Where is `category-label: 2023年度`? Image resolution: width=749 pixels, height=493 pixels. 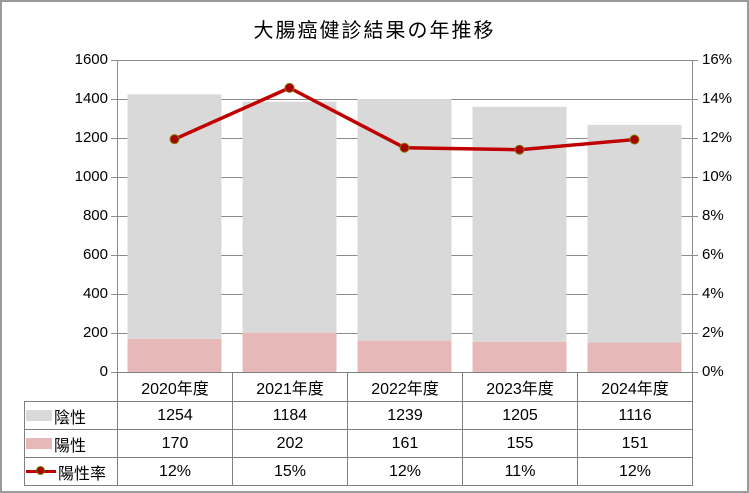
category-label: 2023年度 is located at coordinates (520, 387).